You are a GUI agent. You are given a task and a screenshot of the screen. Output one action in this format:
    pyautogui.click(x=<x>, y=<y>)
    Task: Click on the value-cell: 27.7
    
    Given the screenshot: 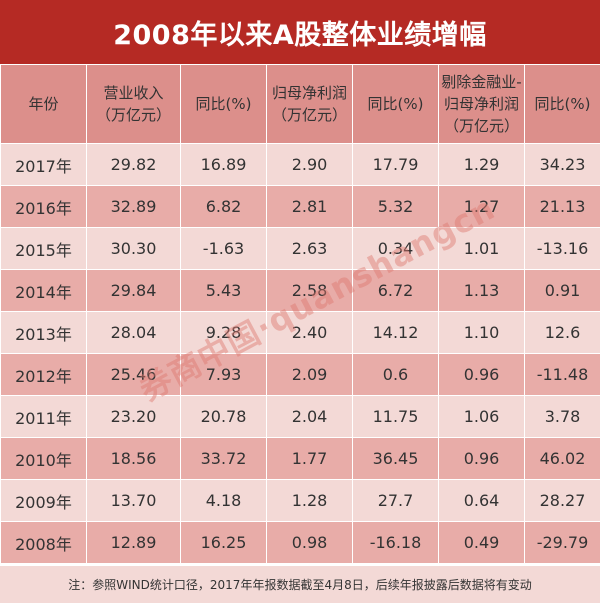 What is the action you would take?
    pyautogui.click(x=396, y=501)
    